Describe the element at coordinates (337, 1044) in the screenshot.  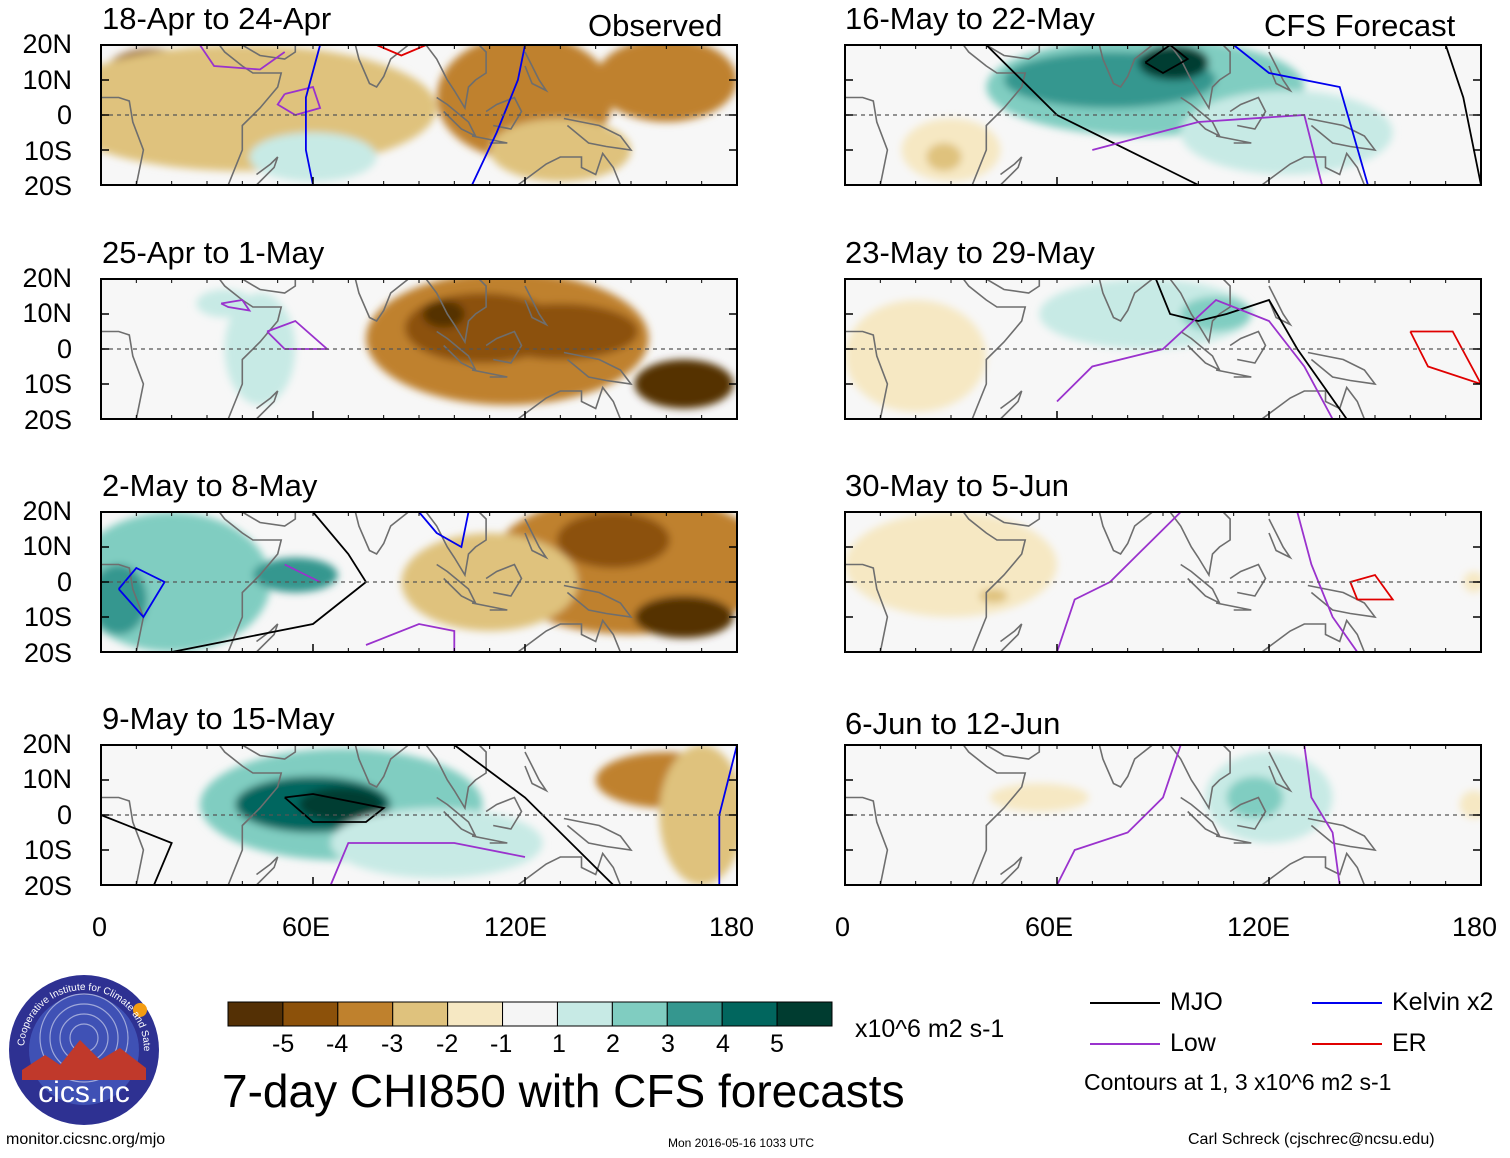
I see `colorbar-tick-label: -4` at that location.